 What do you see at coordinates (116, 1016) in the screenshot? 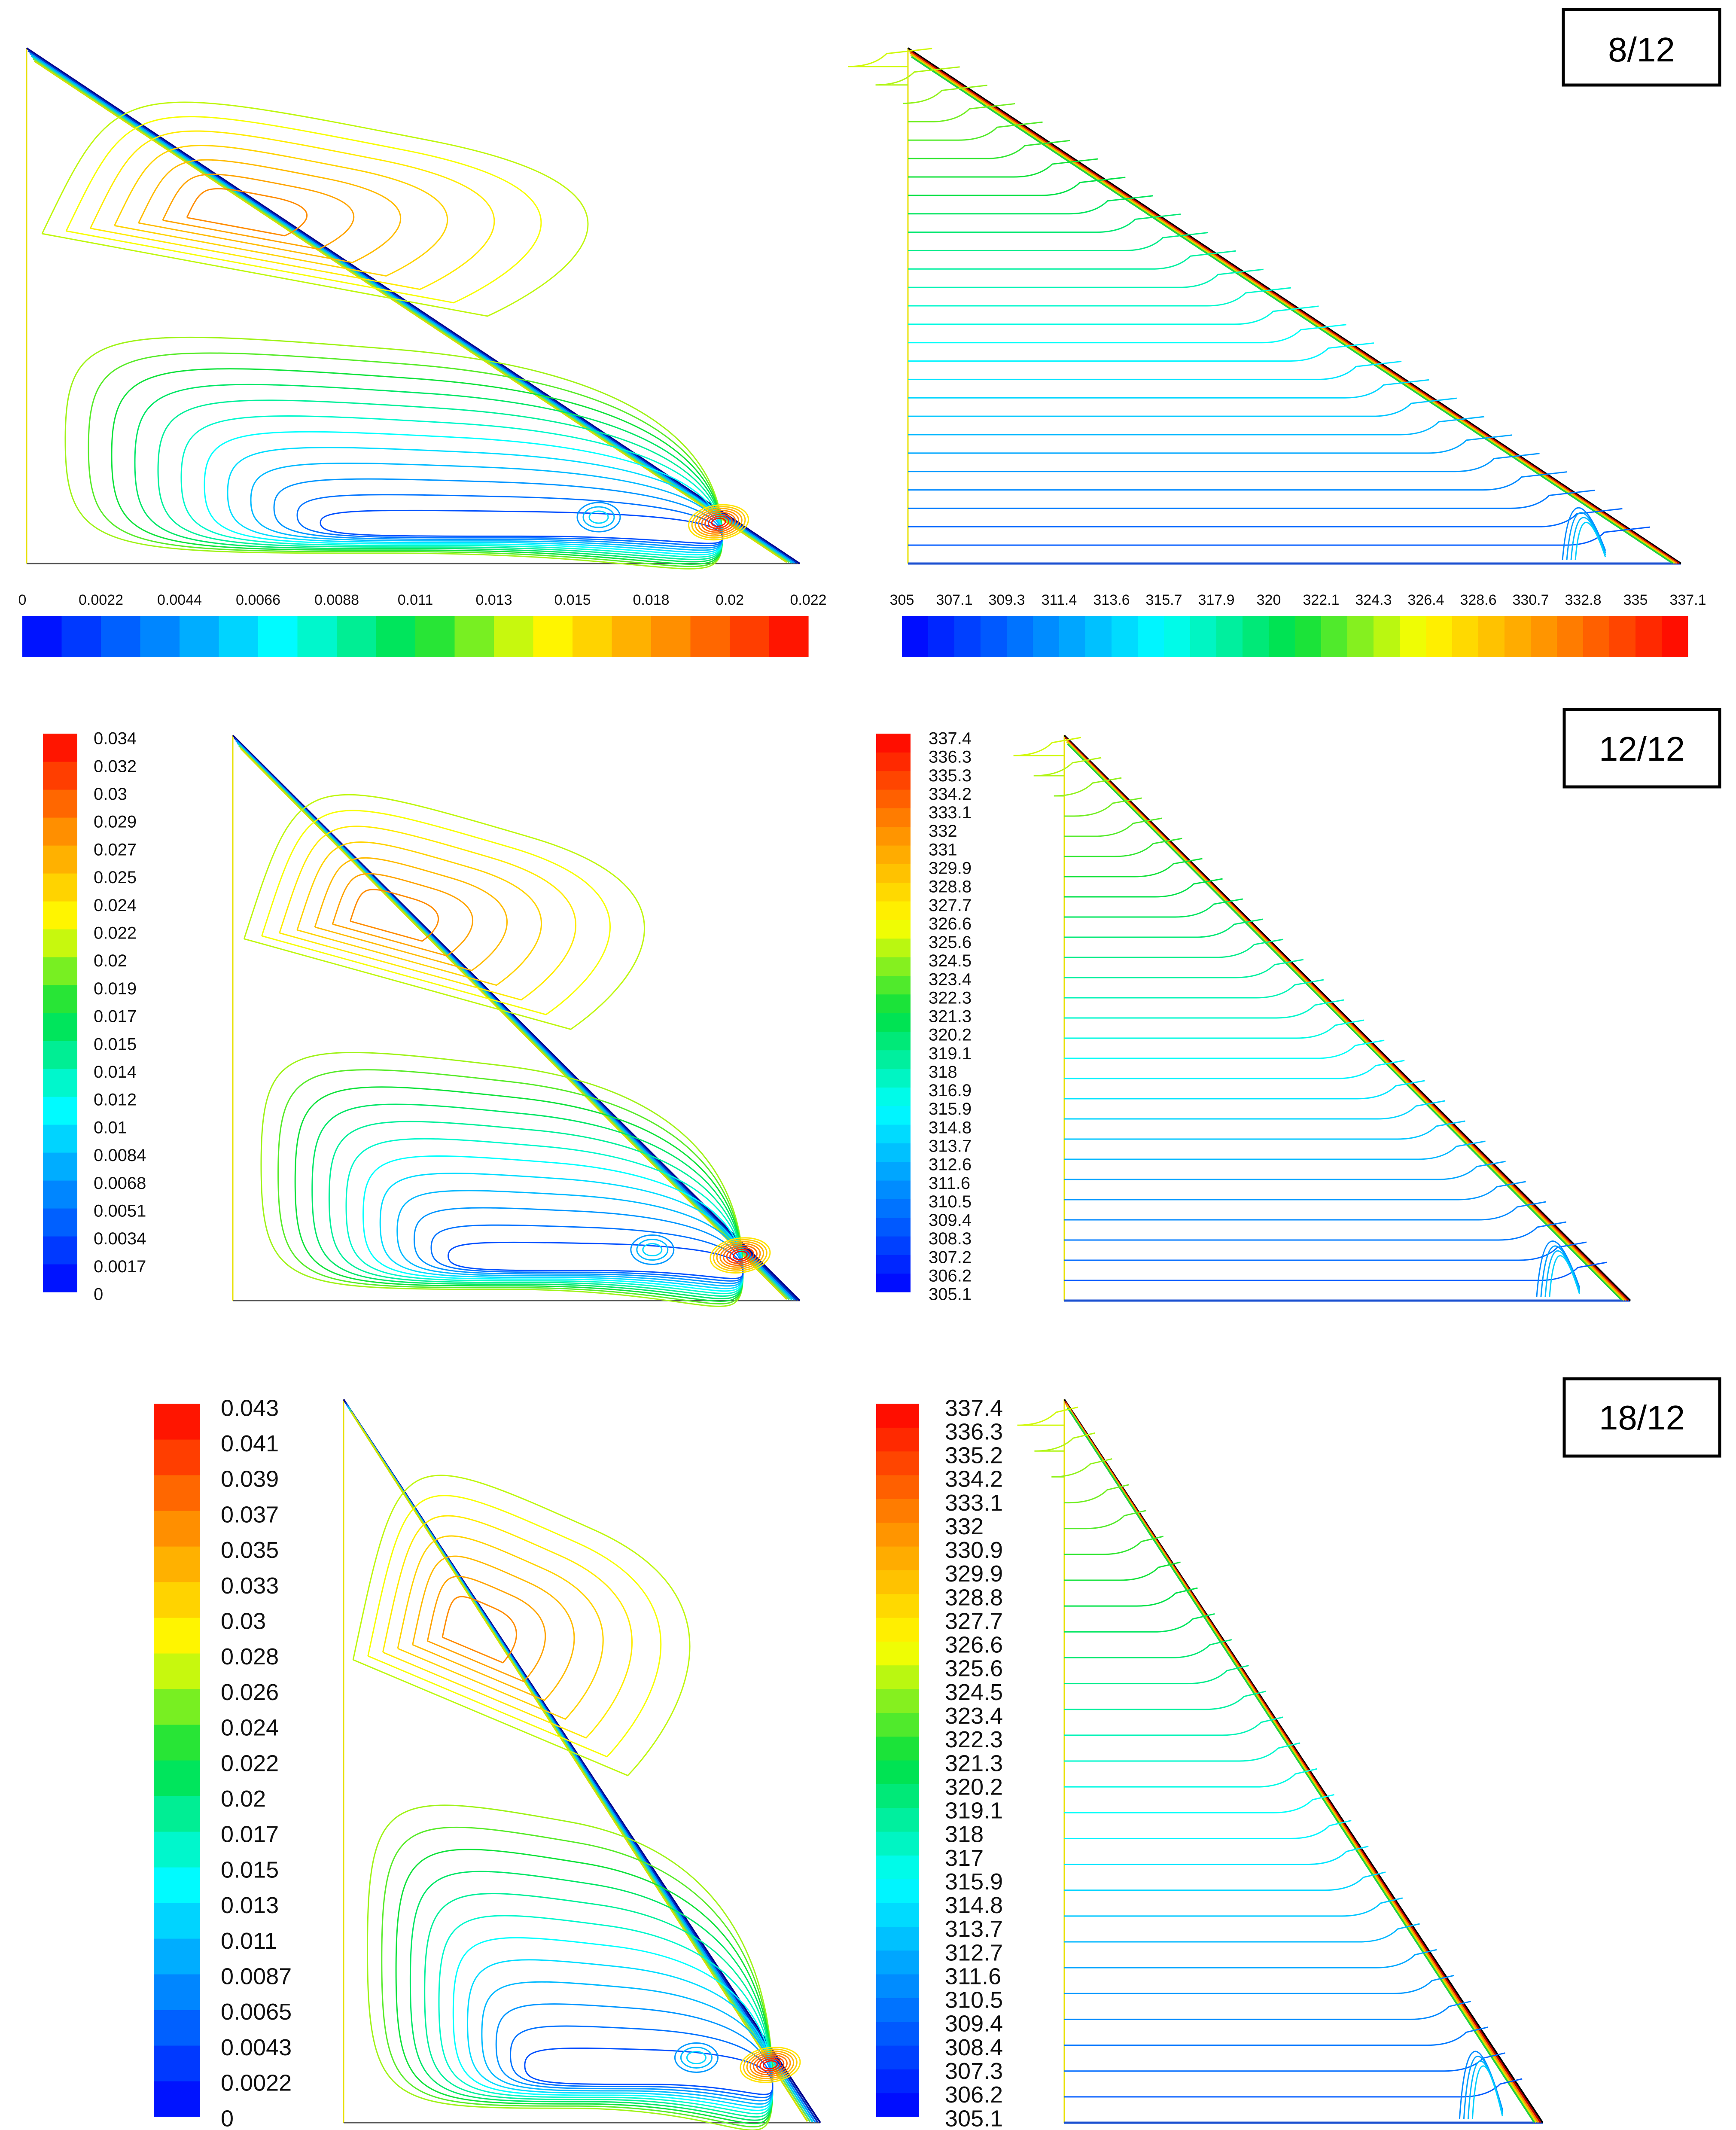
I see `row-2-streamfunction-legend-tick-label: 0.017` at bounding box center [116, 1016].